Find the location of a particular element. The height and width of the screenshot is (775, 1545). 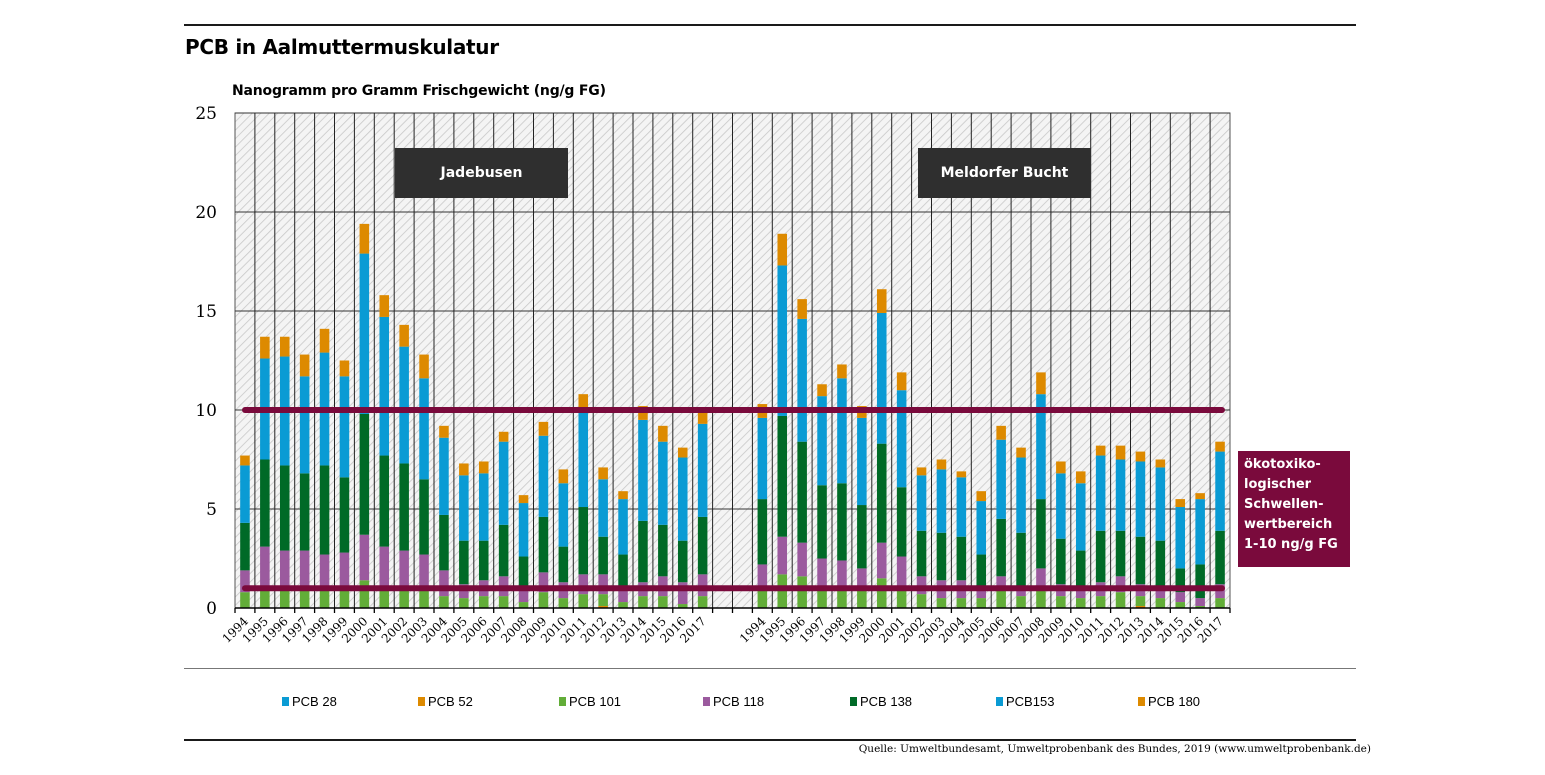

bar-segment-pcb138-meldorfer-bucht-2002 is located at coordinates (921, 553).